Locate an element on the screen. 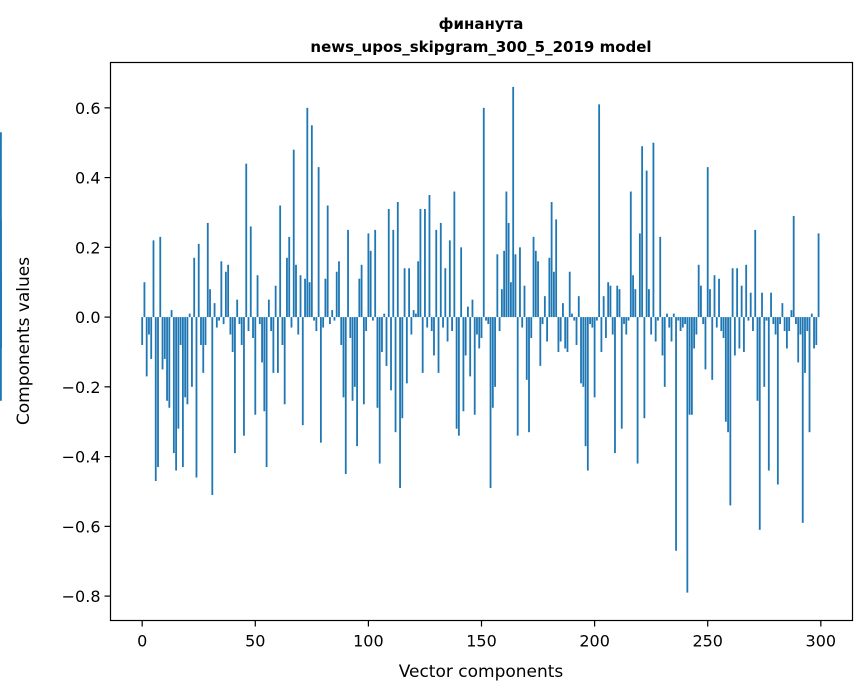 The height and width of the screenshot is (696, 867). x-tick-label: 100 is located at coordinates (368, 641).